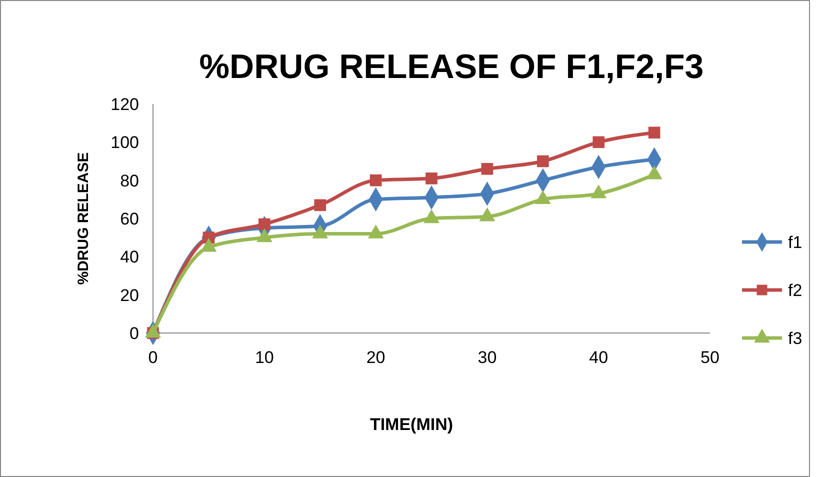 The width and height of the screenshot is (821, 477). I want to click on legend-label: f1, so click(795, 242).